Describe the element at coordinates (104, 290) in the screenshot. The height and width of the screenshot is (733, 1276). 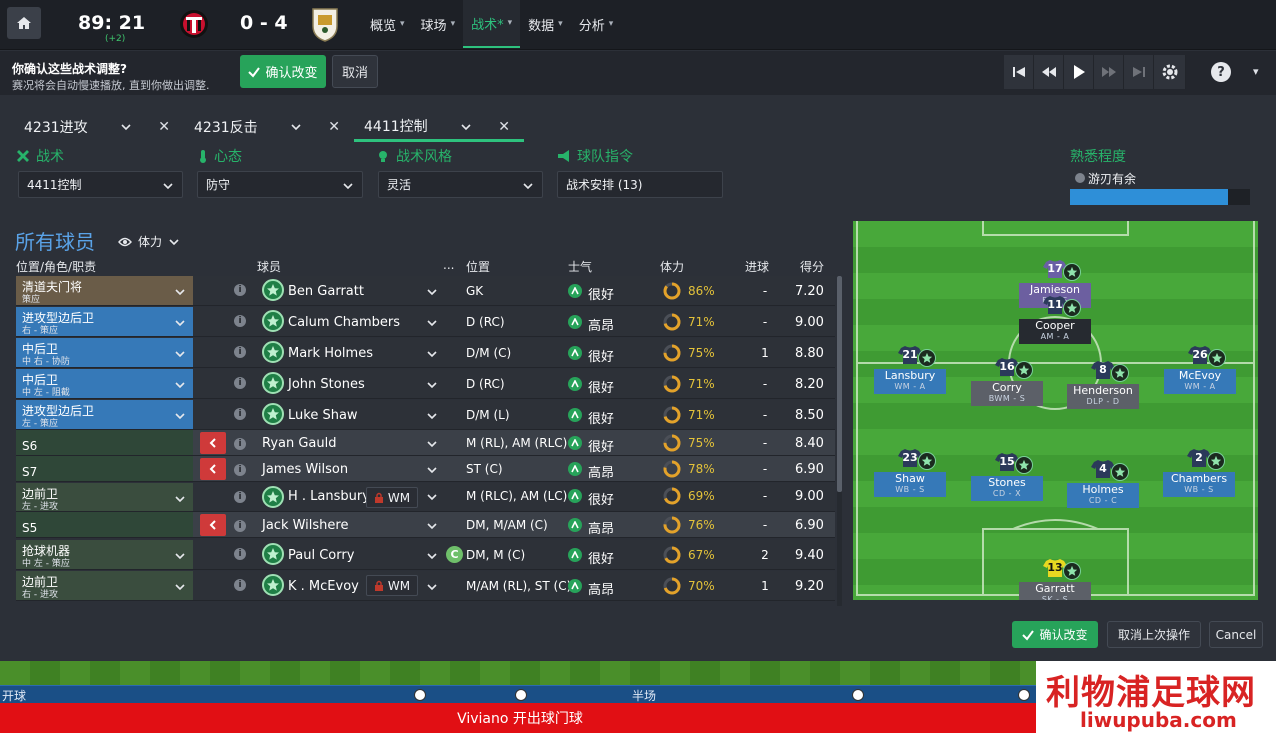
I see `role-selector: 清道夫门将 策应` at that location.